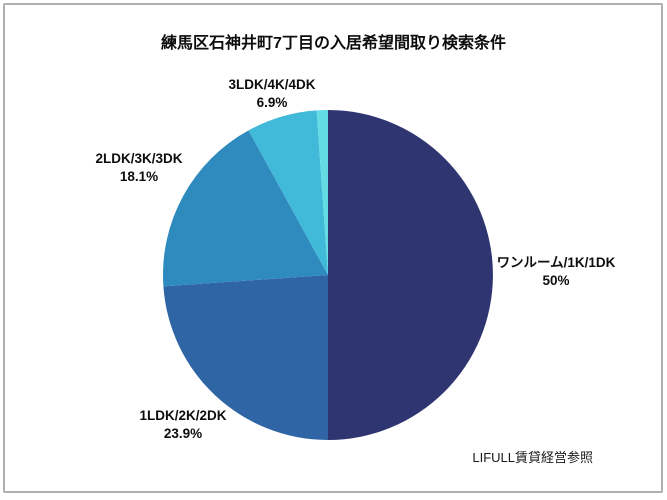 The image size is (667, 500). What do you see at coordinates (272, 94) in the screenshot?
I see `pie-label-3ldk-4k-4dk: 3LDK/4K/4DK 6.9%` at bounding box center [272, 94].